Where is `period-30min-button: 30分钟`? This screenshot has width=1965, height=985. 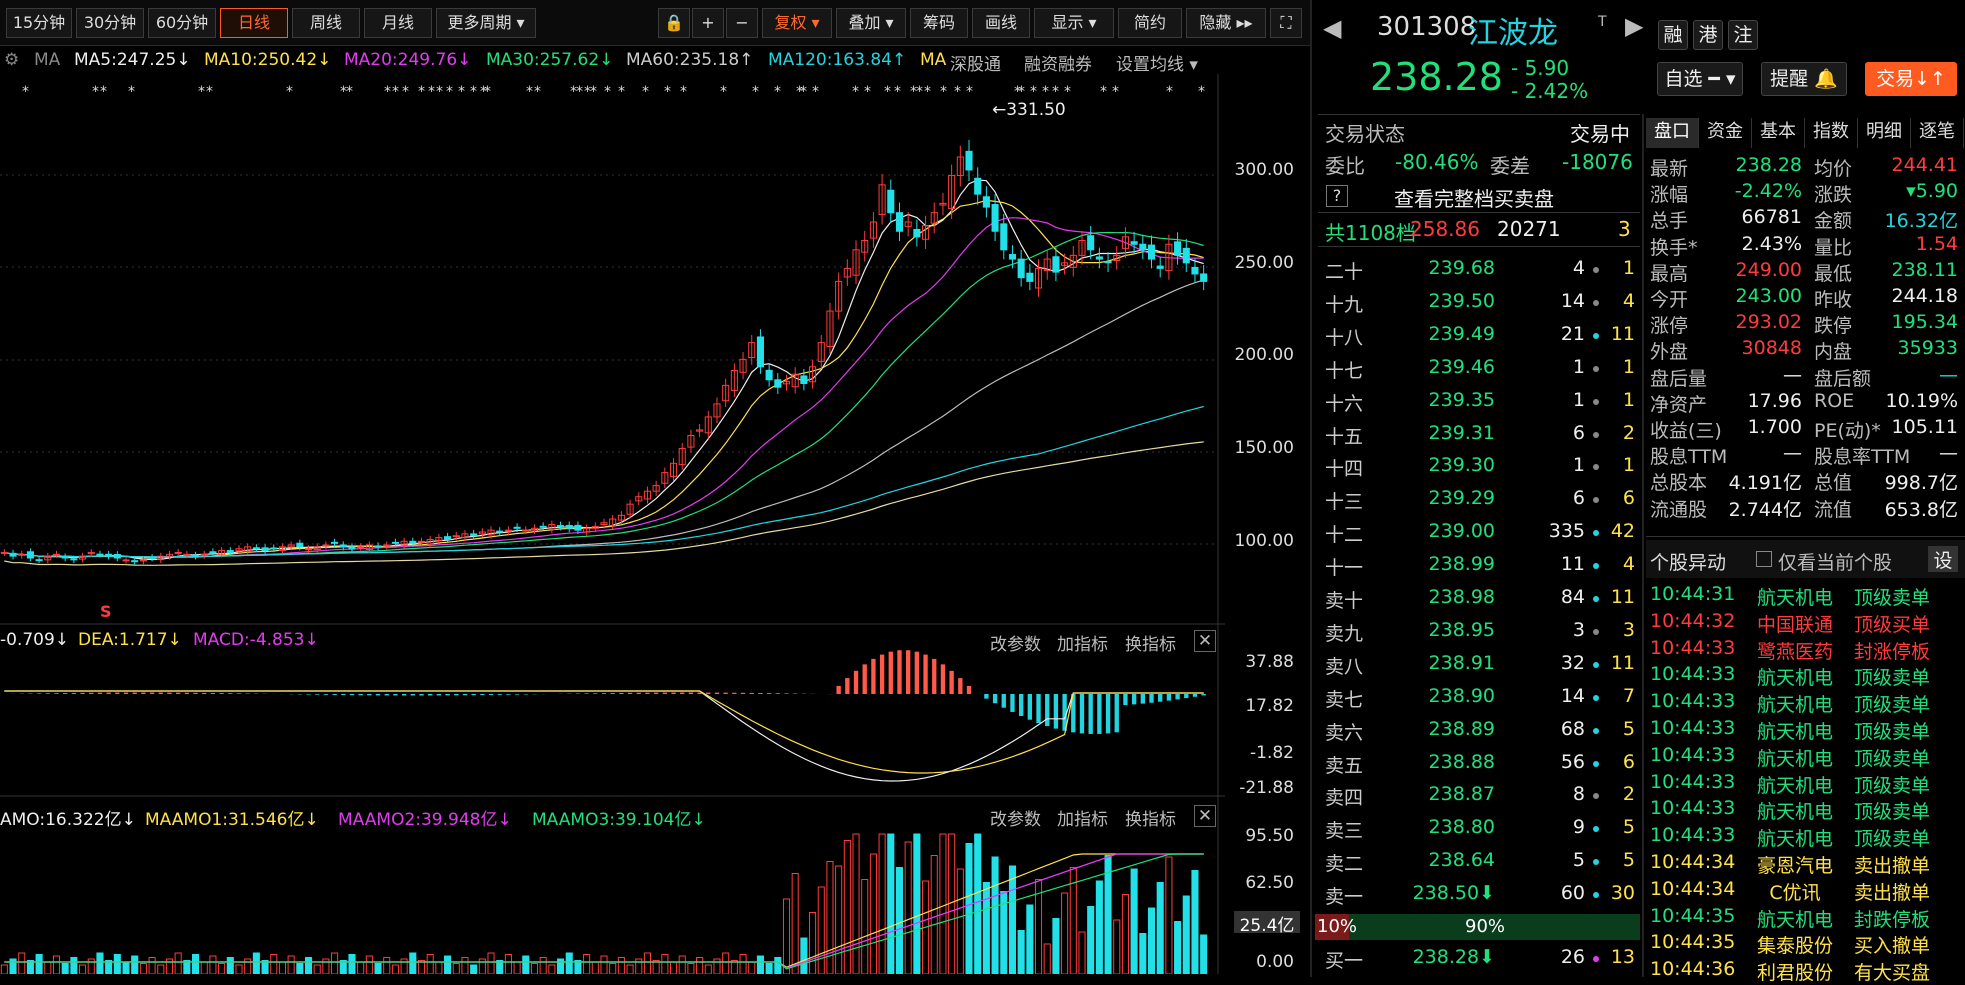 period-30min-button: 30分钟 is located at coordinates (110, 23).